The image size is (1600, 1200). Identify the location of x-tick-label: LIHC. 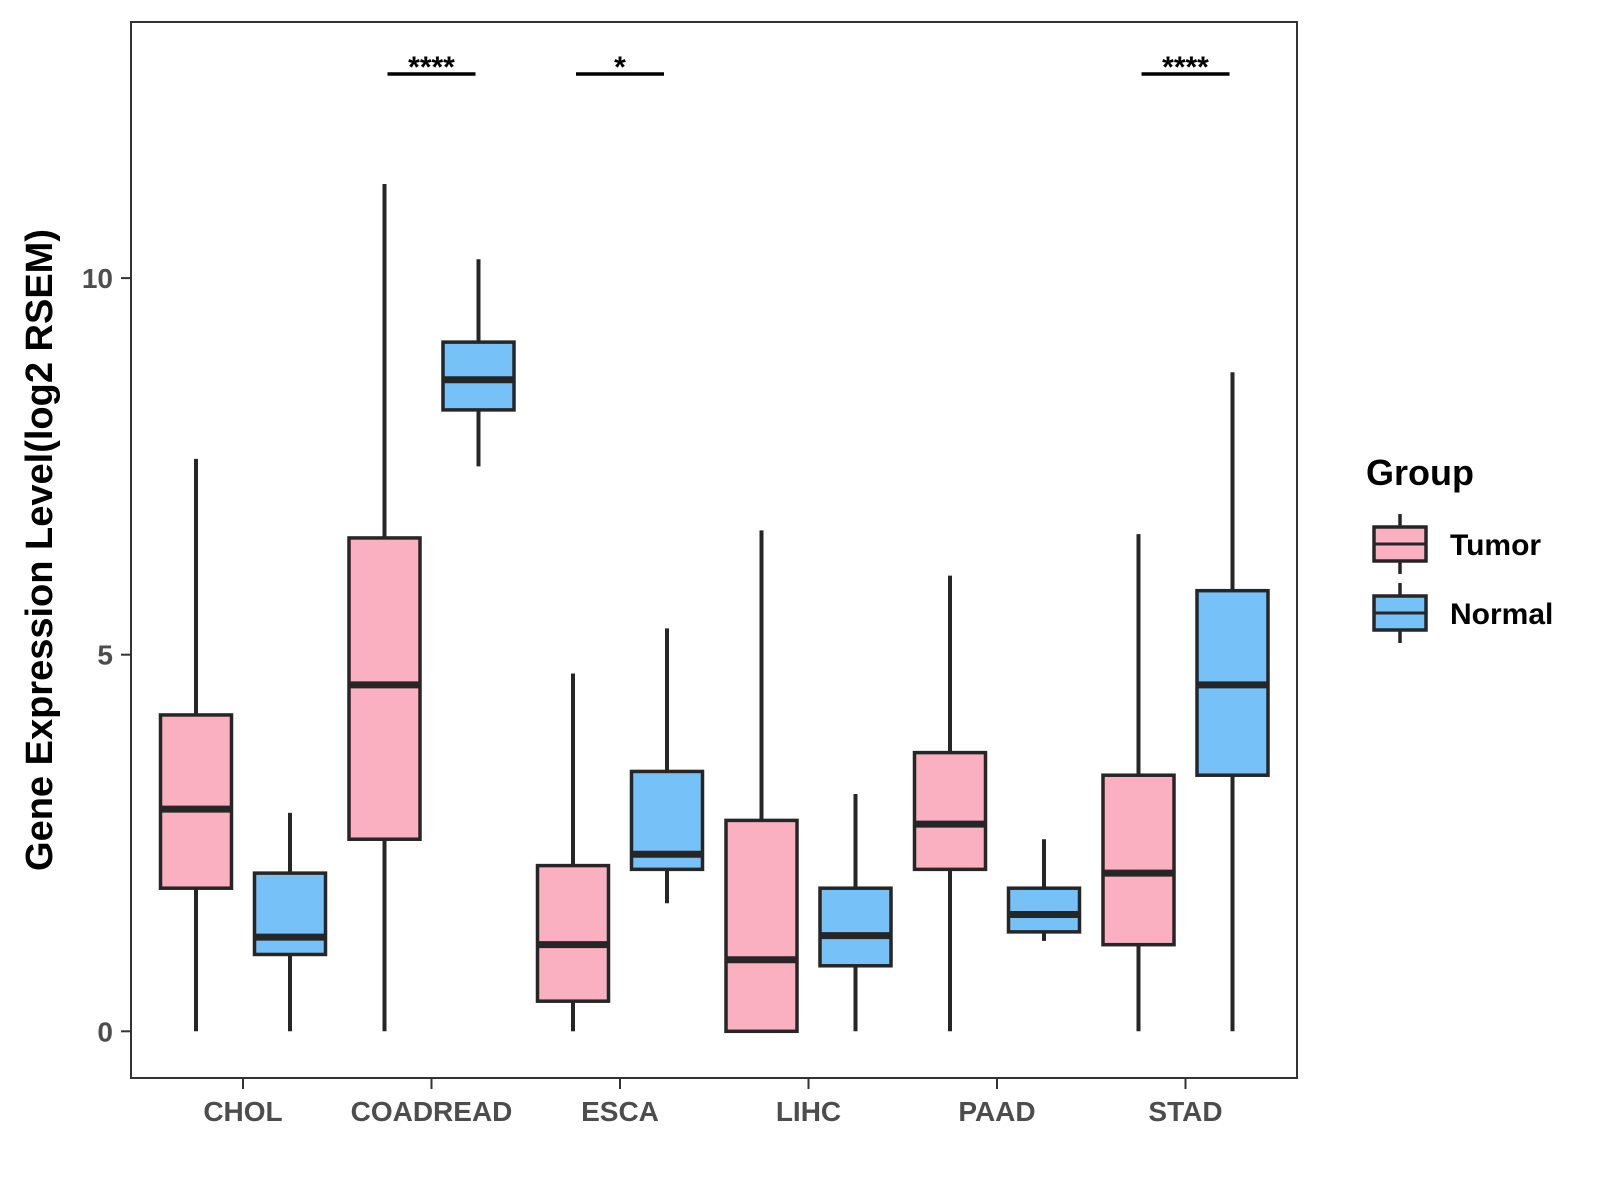
(808, 1111).